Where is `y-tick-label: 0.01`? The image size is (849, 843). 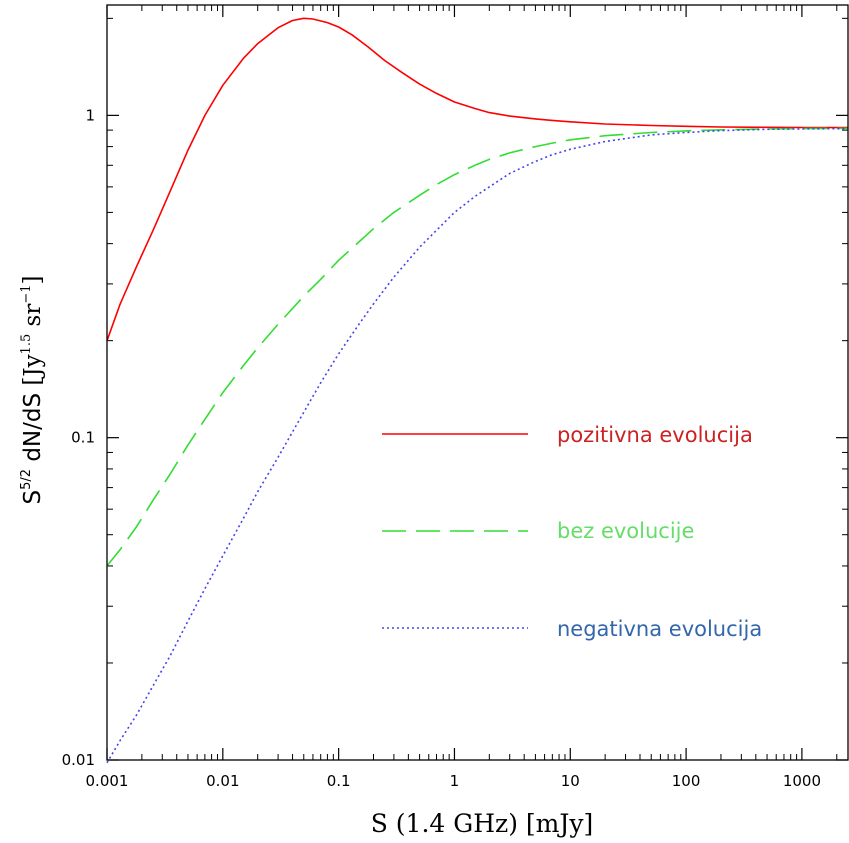
y-tick-label: 0.01 is located at coordinates (78, 760).